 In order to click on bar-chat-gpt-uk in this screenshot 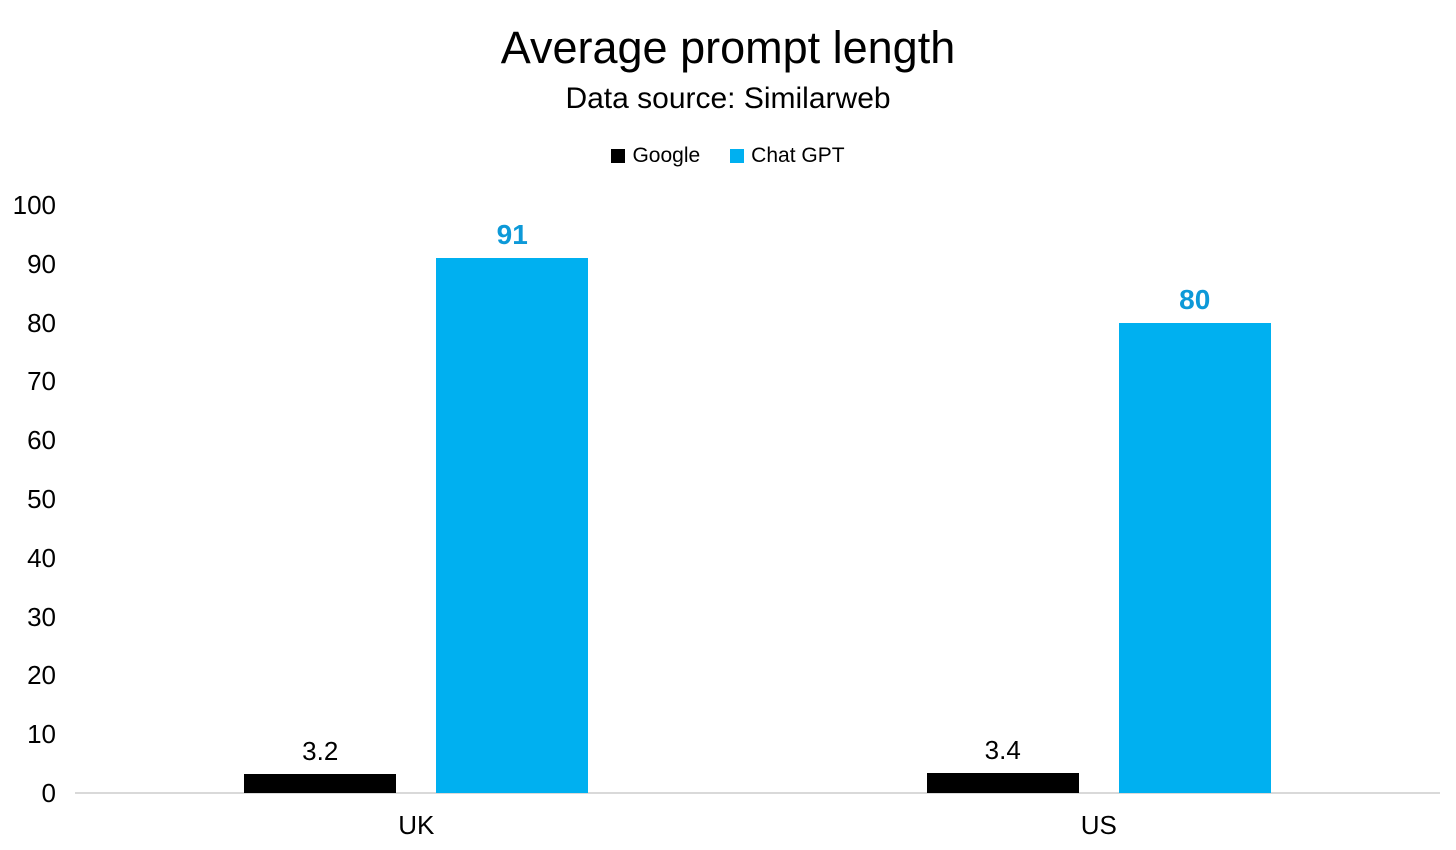, I will do `click(512, 525)`.